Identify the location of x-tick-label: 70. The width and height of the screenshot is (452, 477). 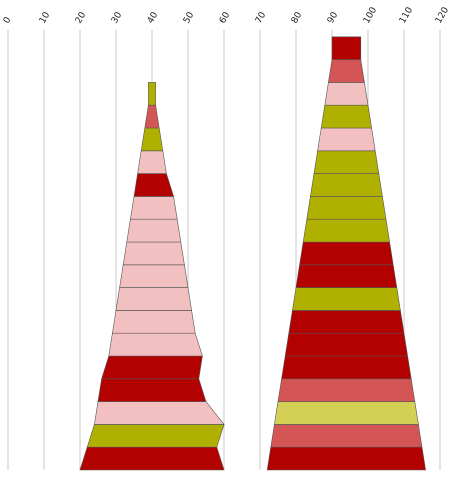
(261, 17).